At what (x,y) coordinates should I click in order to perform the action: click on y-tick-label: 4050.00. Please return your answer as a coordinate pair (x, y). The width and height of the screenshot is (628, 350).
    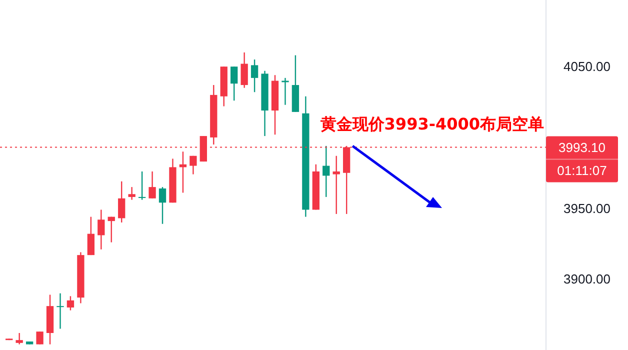
    Looking at the image, I should click on (587, 66).